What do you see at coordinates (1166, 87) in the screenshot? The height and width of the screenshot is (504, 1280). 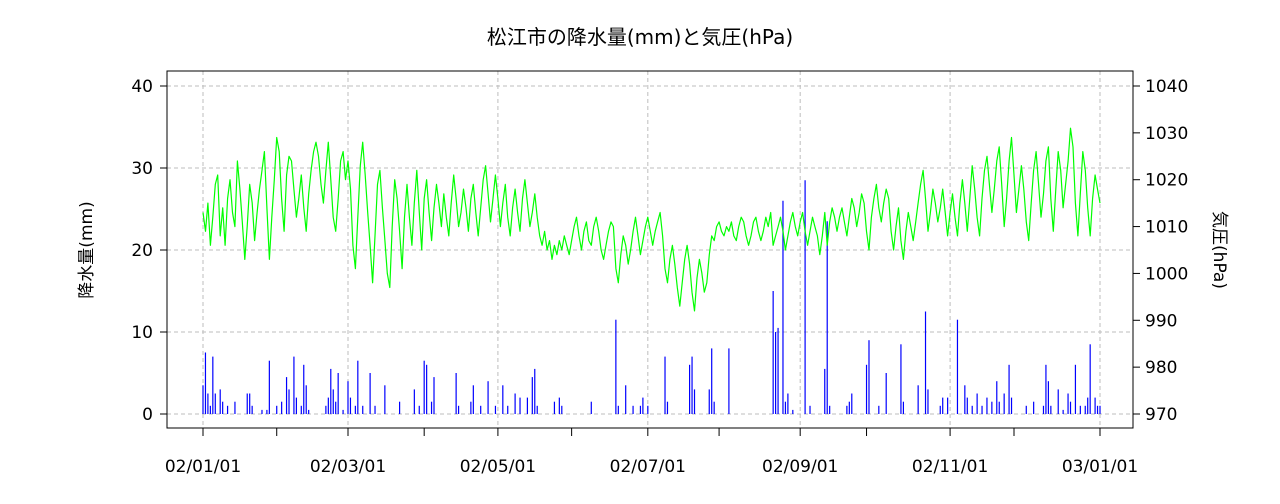 I see `y-right-tick-label: 1040` at bounding box center [1166, 87].